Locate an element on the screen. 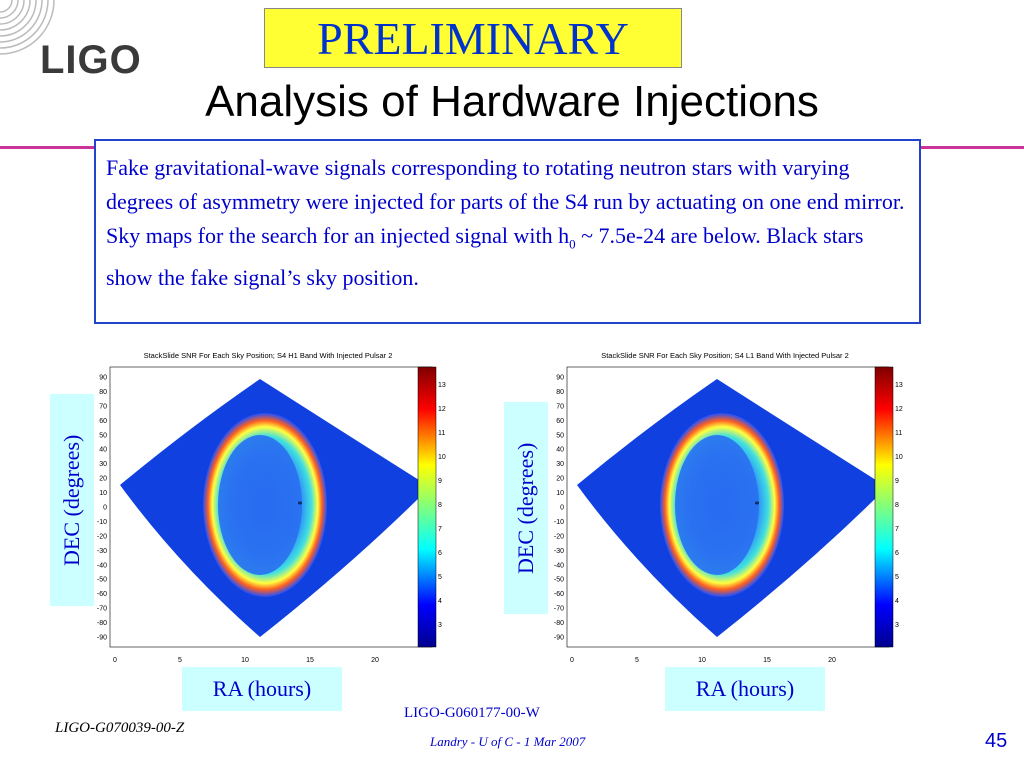  ra-axis-label-right: RA (hours) is located at coordinates (745, 689).